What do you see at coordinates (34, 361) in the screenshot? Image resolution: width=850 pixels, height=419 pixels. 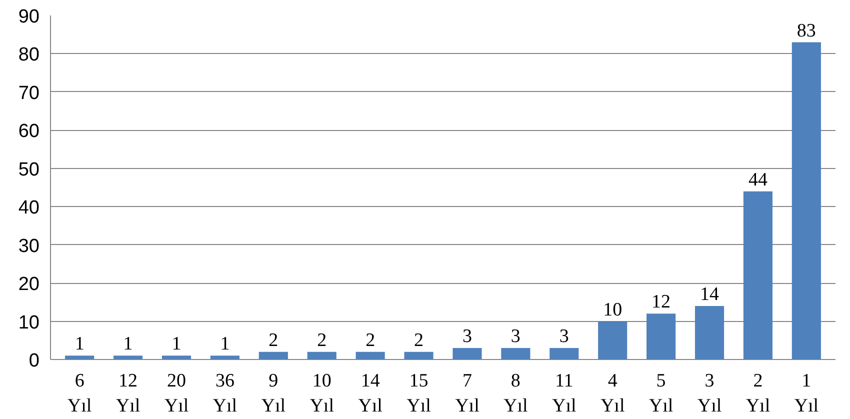 I see `y-tick-label: 0` at bounding box center [34, 361].